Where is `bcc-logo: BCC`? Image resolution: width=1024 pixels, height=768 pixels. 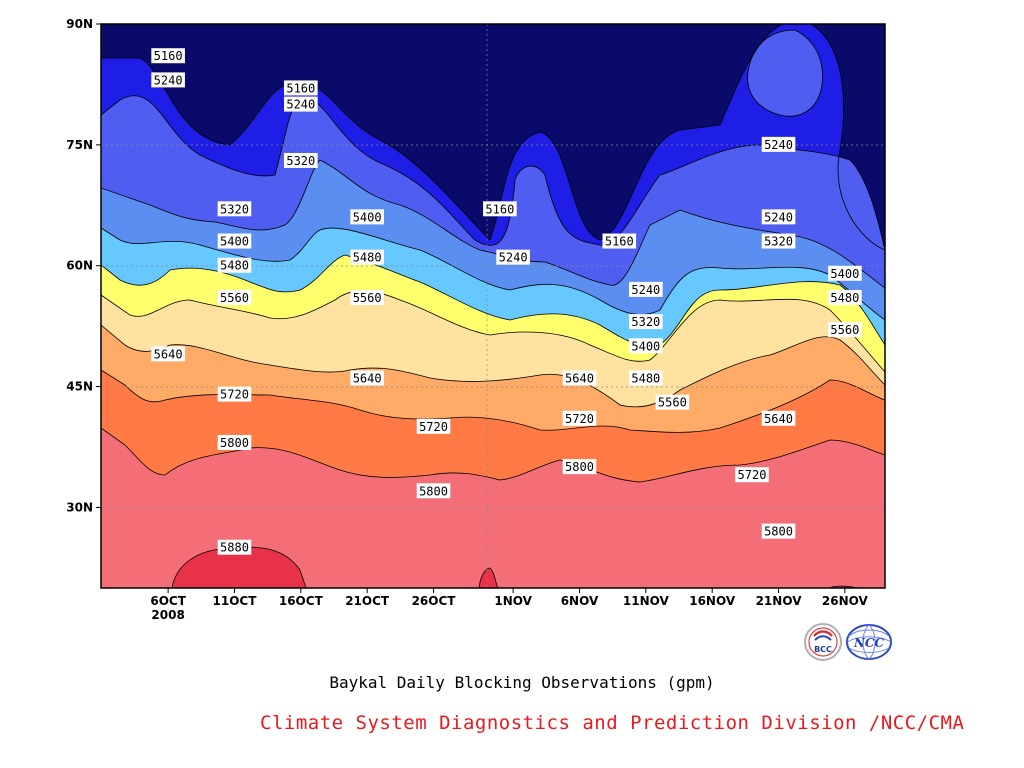 bcc-logo: BCC is located at coordinates (823, 642).